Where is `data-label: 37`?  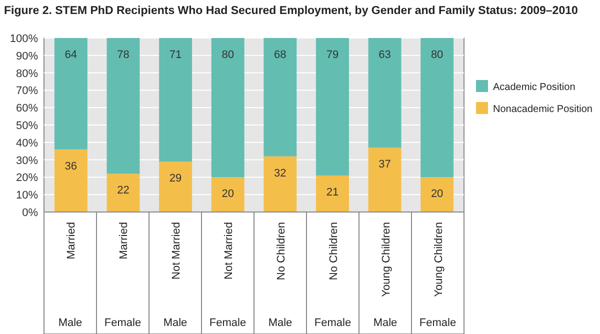 data-label: 37 is located at coordinates (384, 164).